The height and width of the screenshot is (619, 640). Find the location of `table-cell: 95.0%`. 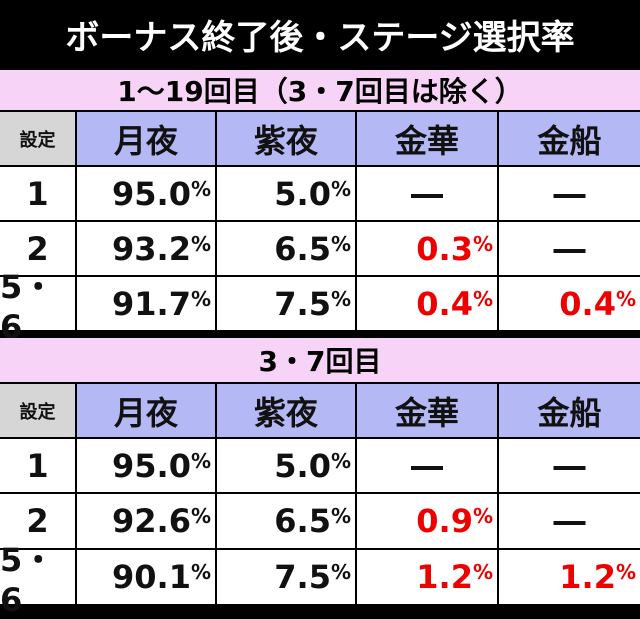

table-cell: 95.0% is located at coordinates (146, 193).